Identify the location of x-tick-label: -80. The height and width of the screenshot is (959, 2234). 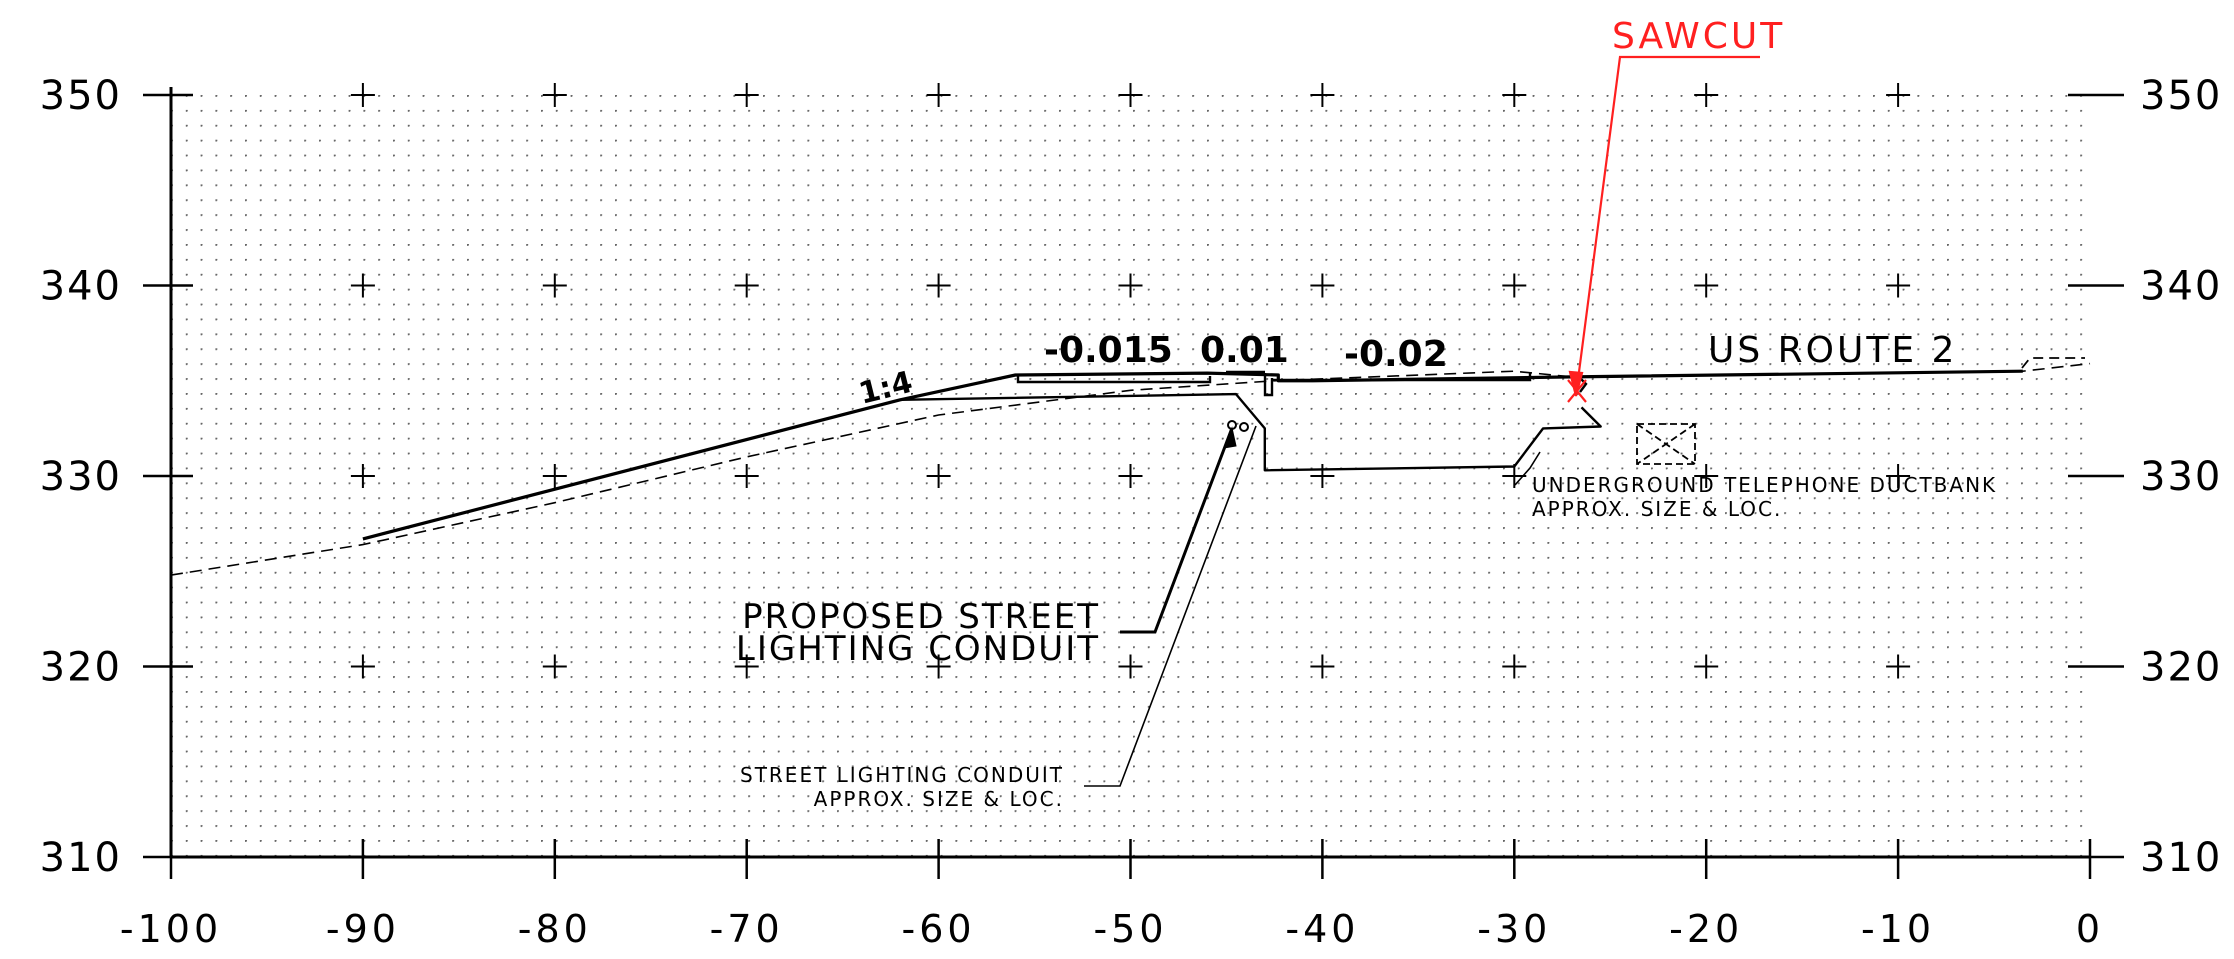
(555, 929).